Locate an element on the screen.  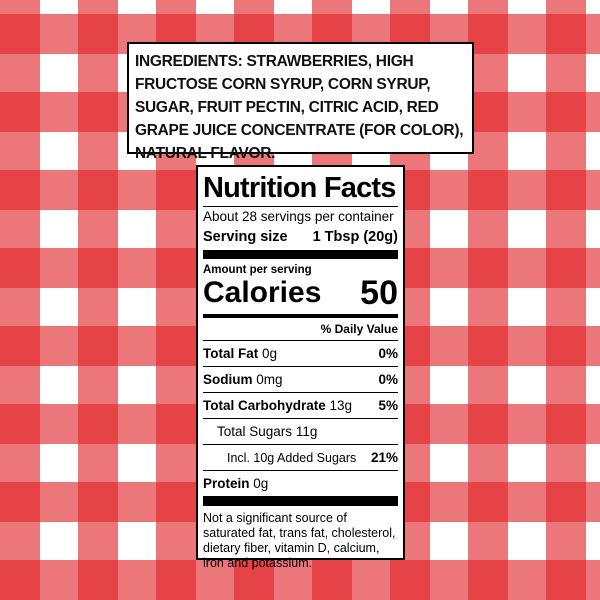
calories-row: Calories 50 is located at coordinates (300, 296).